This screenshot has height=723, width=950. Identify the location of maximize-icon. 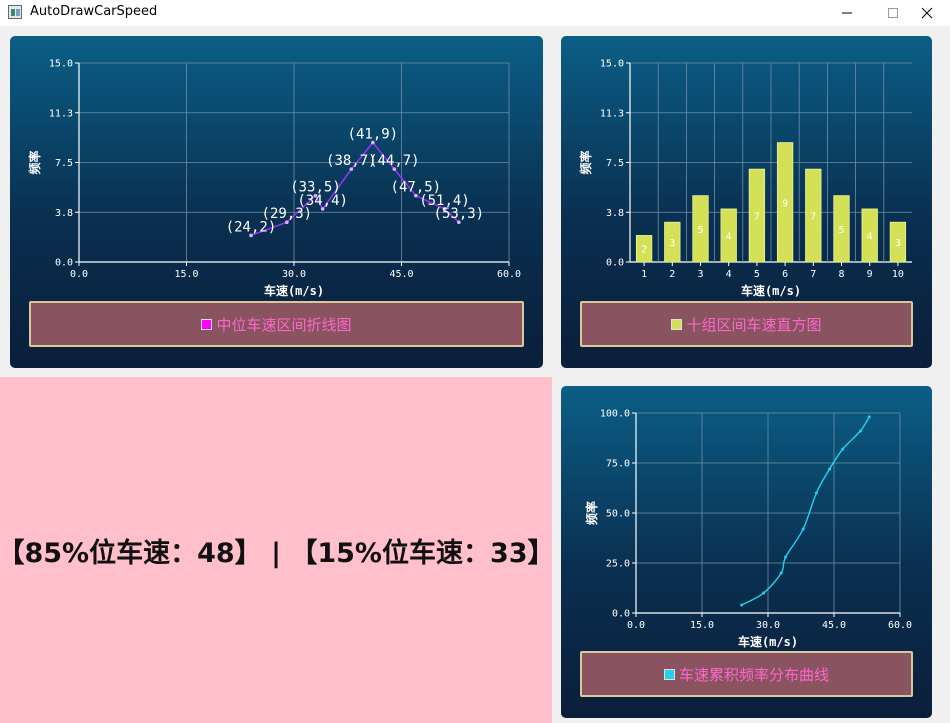
(893, 13).